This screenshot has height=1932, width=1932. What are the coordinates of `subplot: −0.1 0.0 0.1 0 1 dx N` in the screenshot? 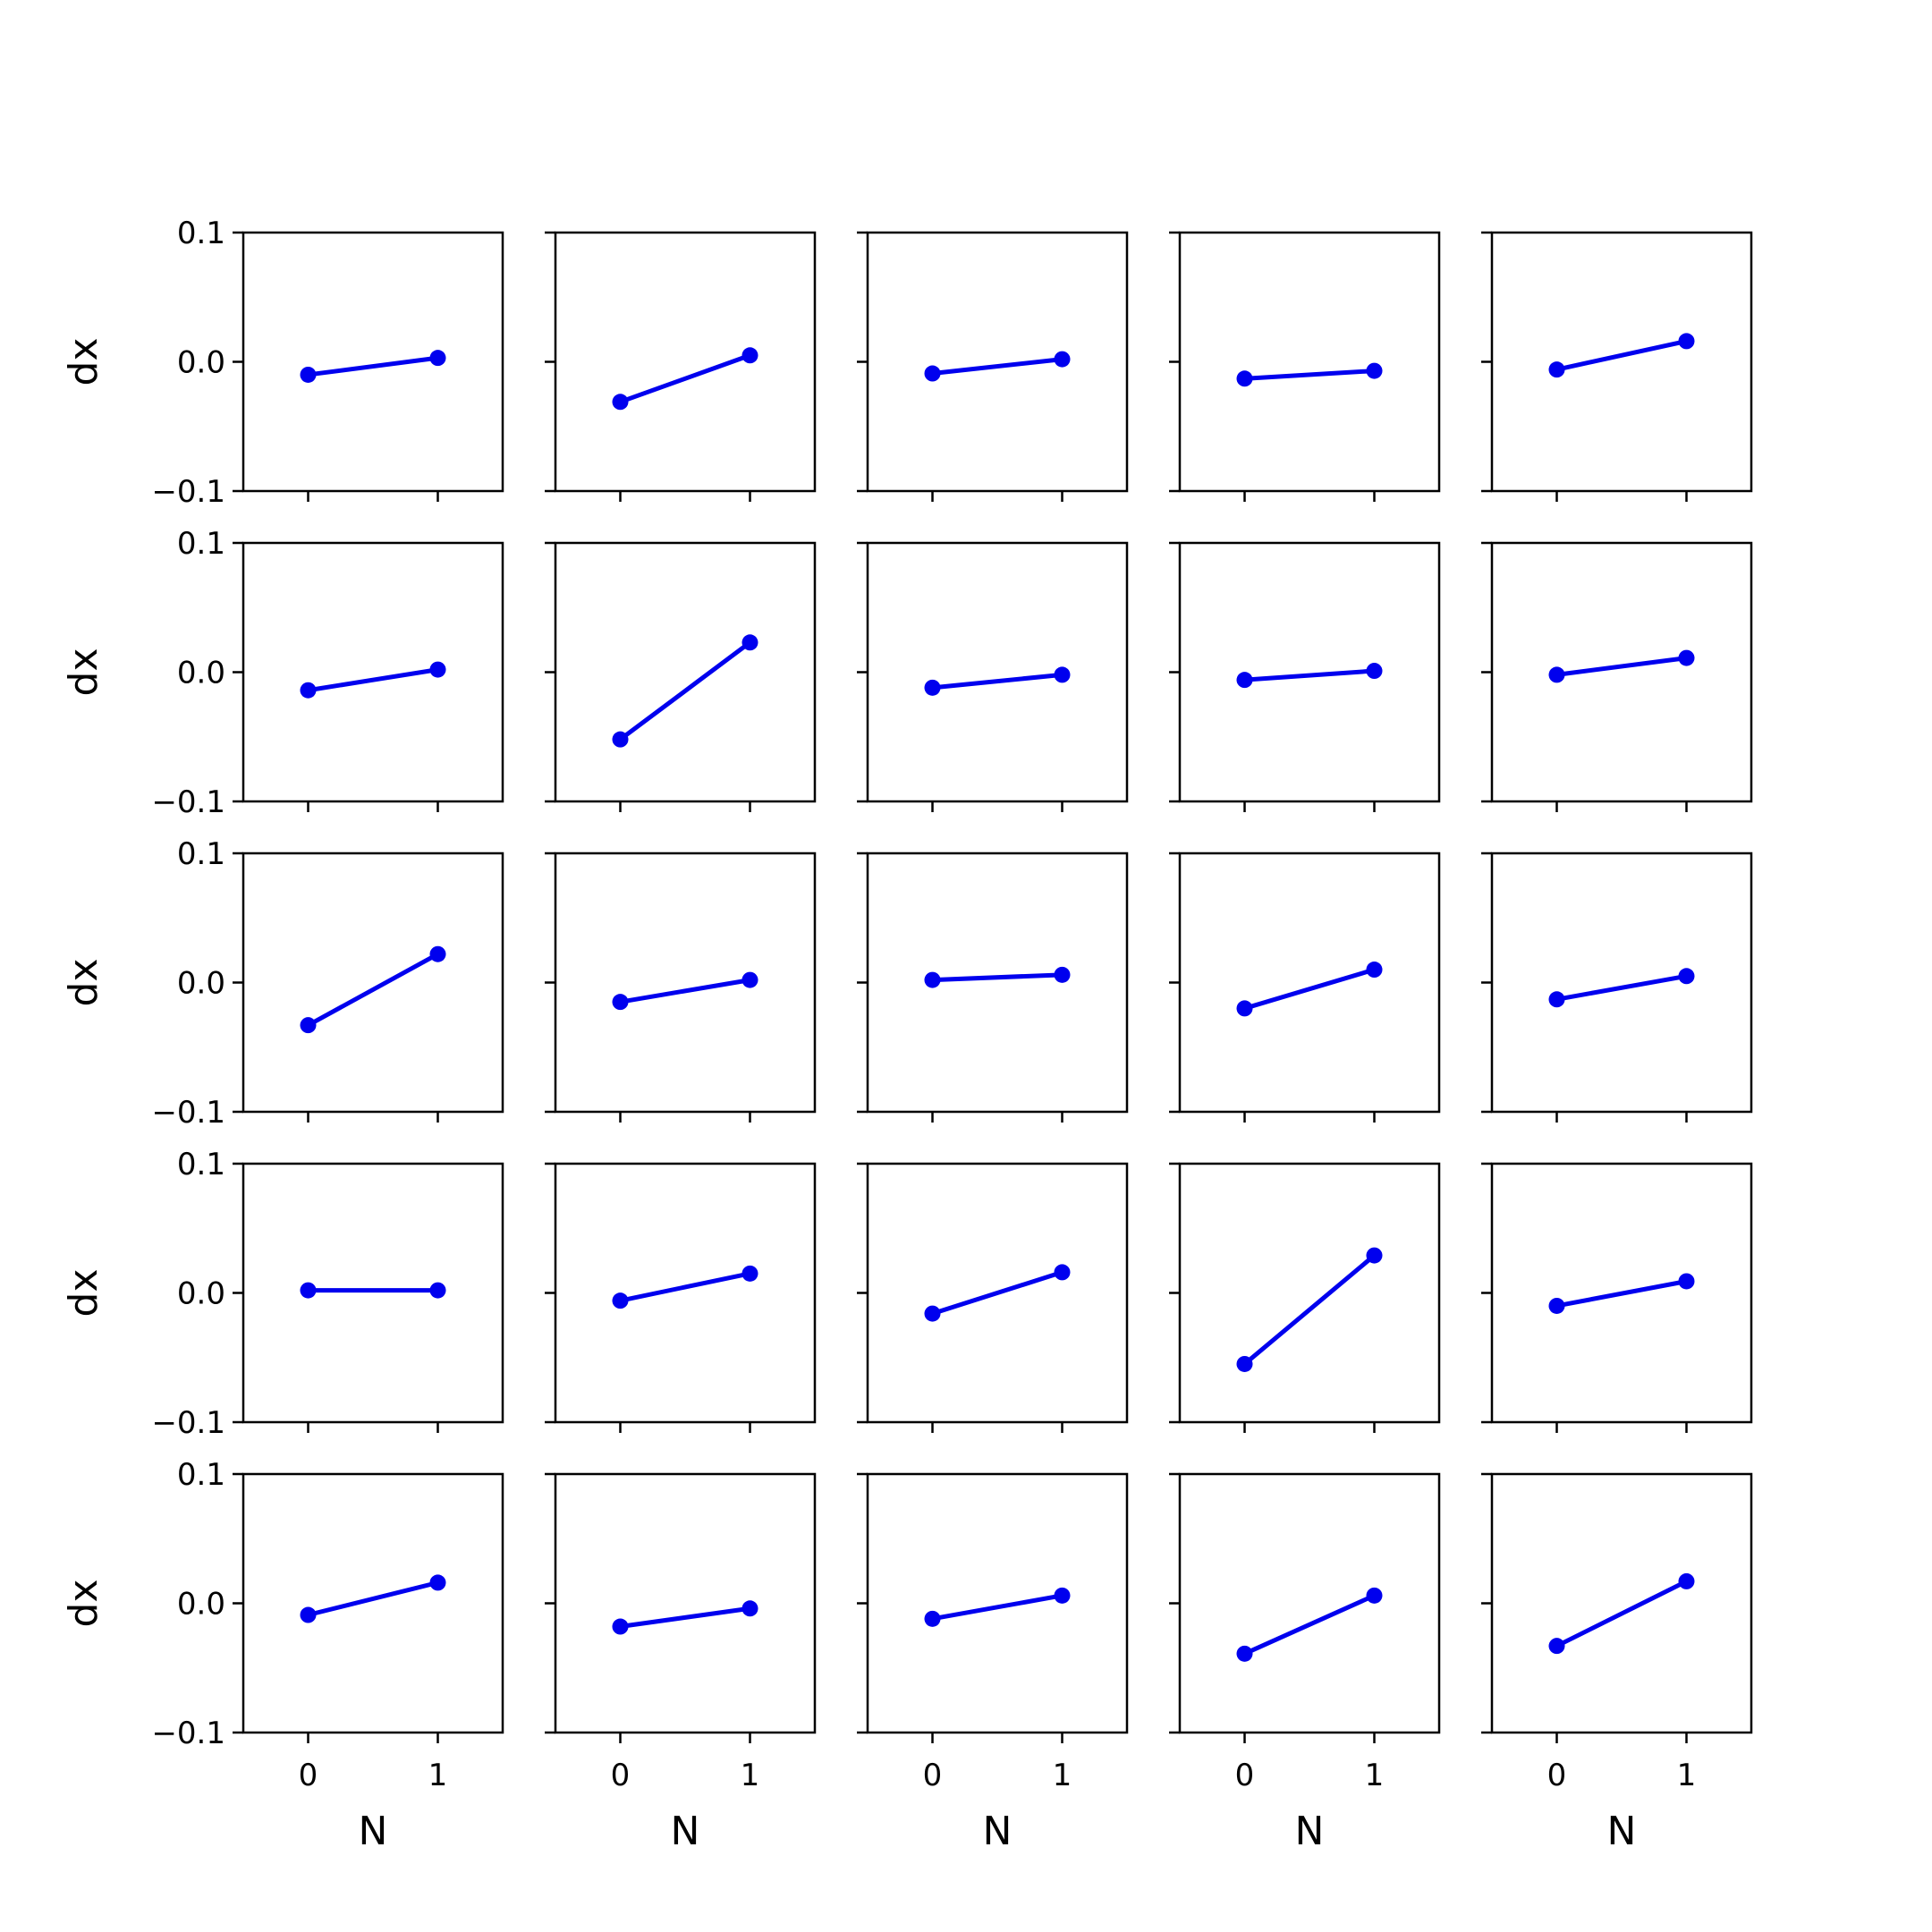 It's located at (282, 1655).